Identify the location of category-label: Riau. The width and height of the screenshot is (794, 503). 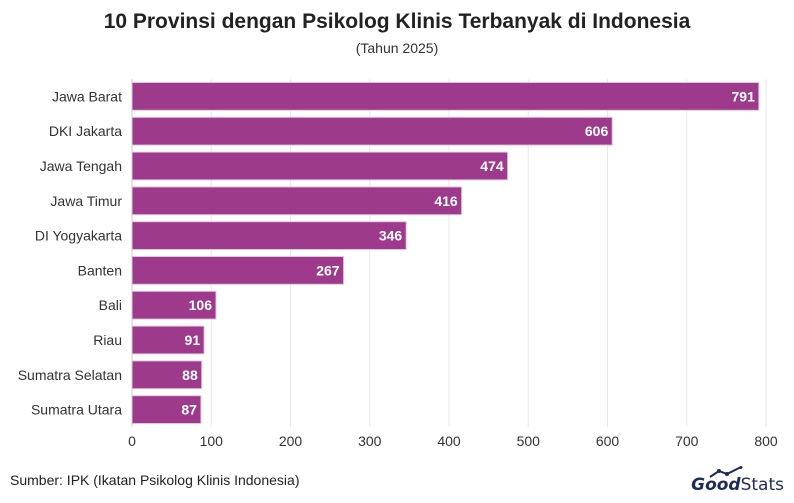
(107, 340).